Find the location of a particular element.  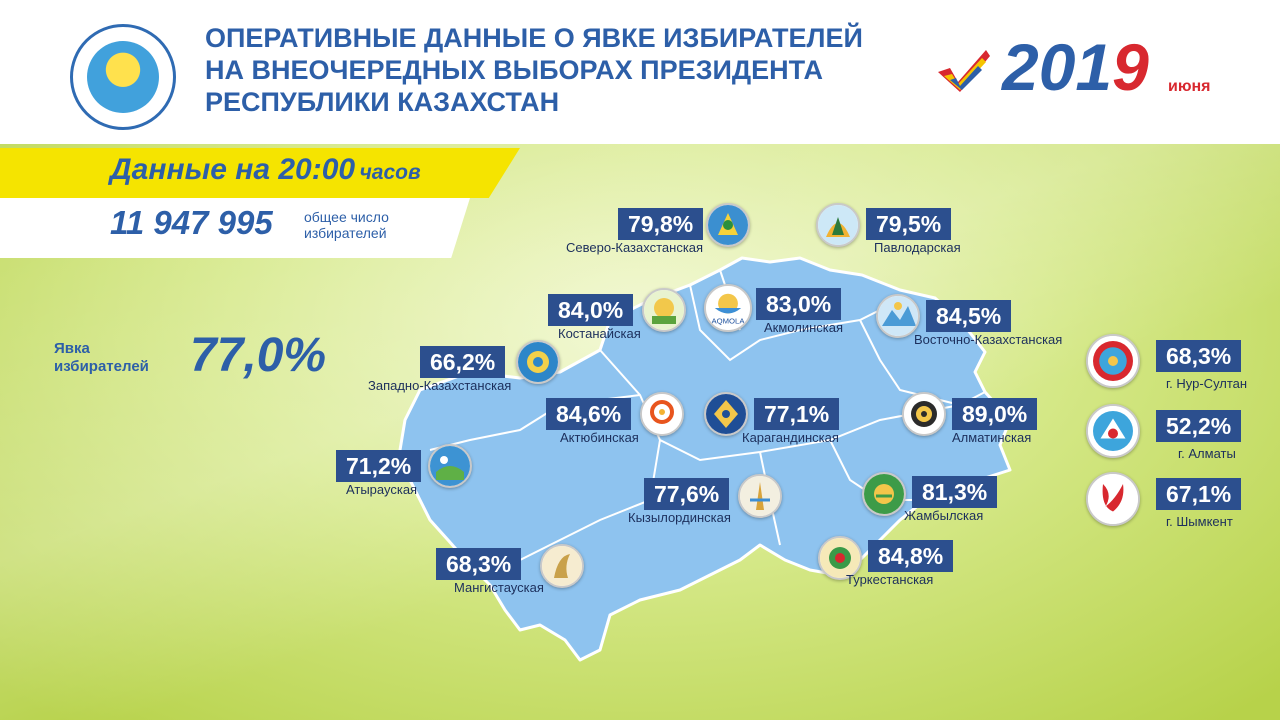

region-name: Акмолинская is located at coordinates (804, 327).